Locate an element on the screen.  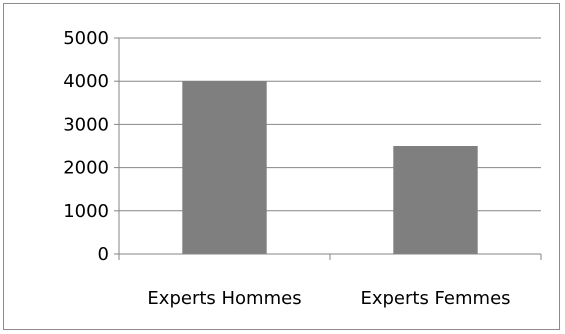
y-tick-label: 4000 is located at coordinates (86, 81).